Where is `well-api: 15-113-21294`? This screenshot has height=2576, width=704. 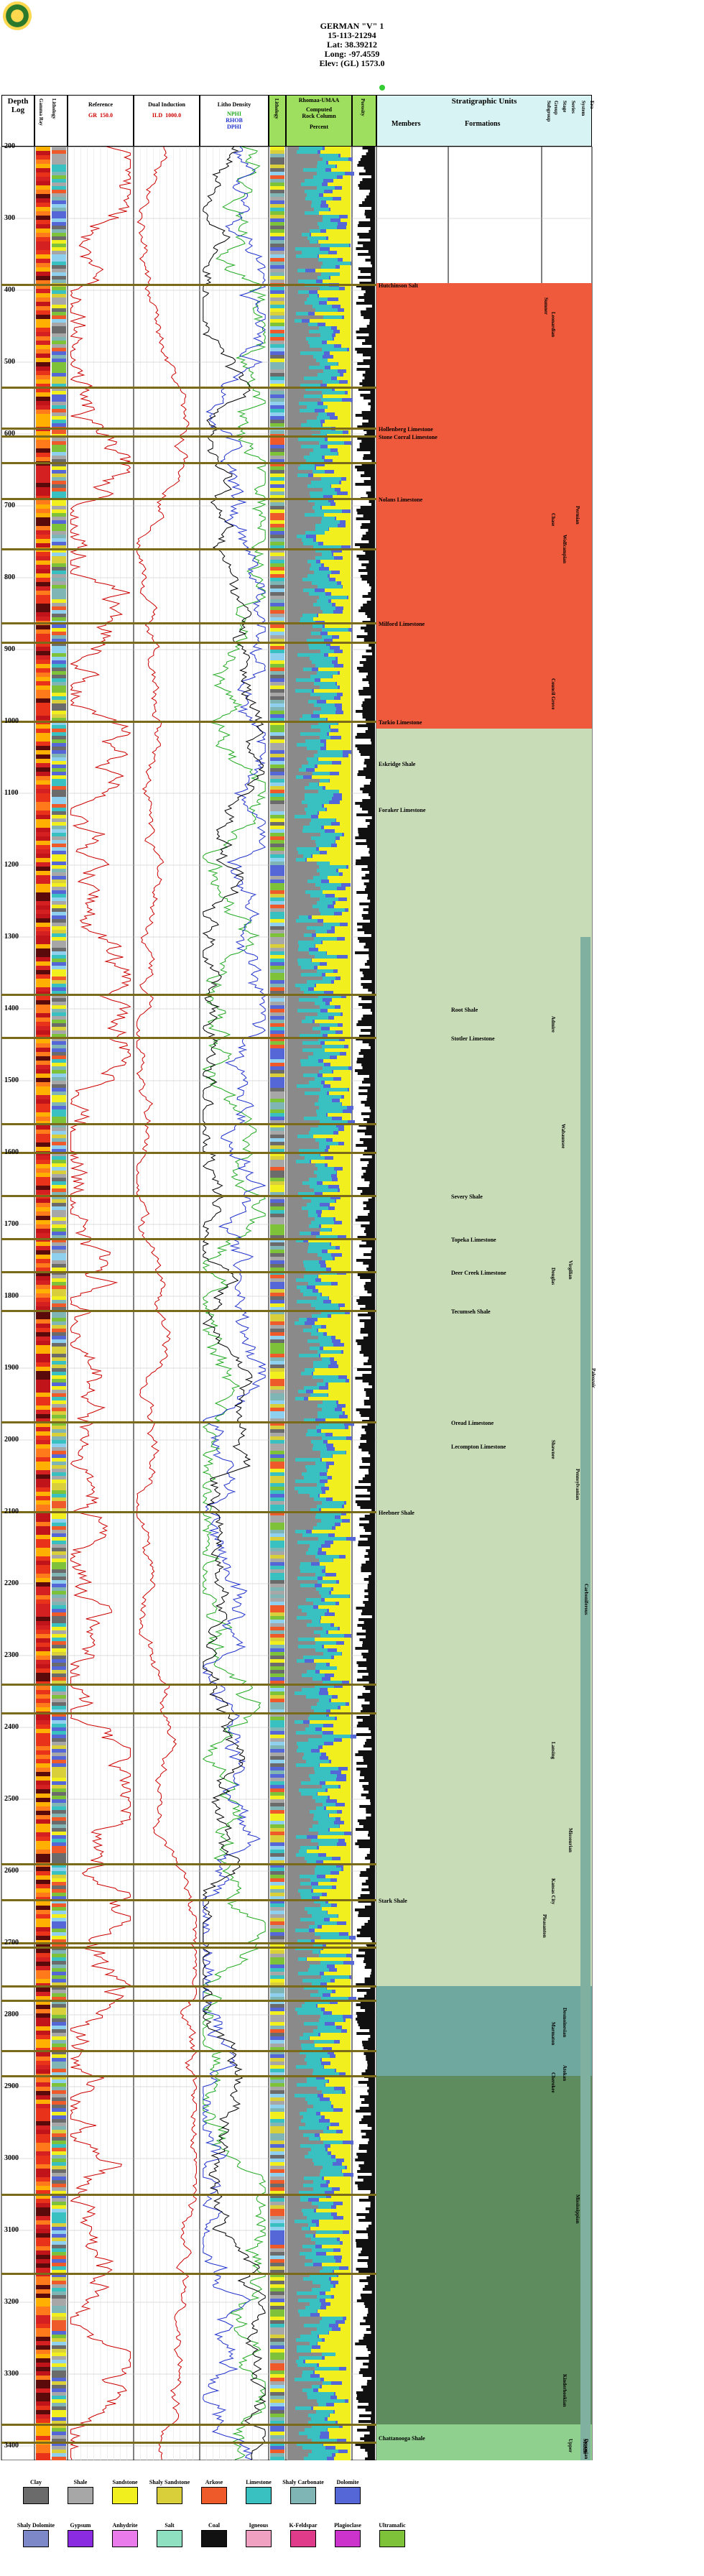 well-api: 15-113-21294 is located at coordinates (352, 35).